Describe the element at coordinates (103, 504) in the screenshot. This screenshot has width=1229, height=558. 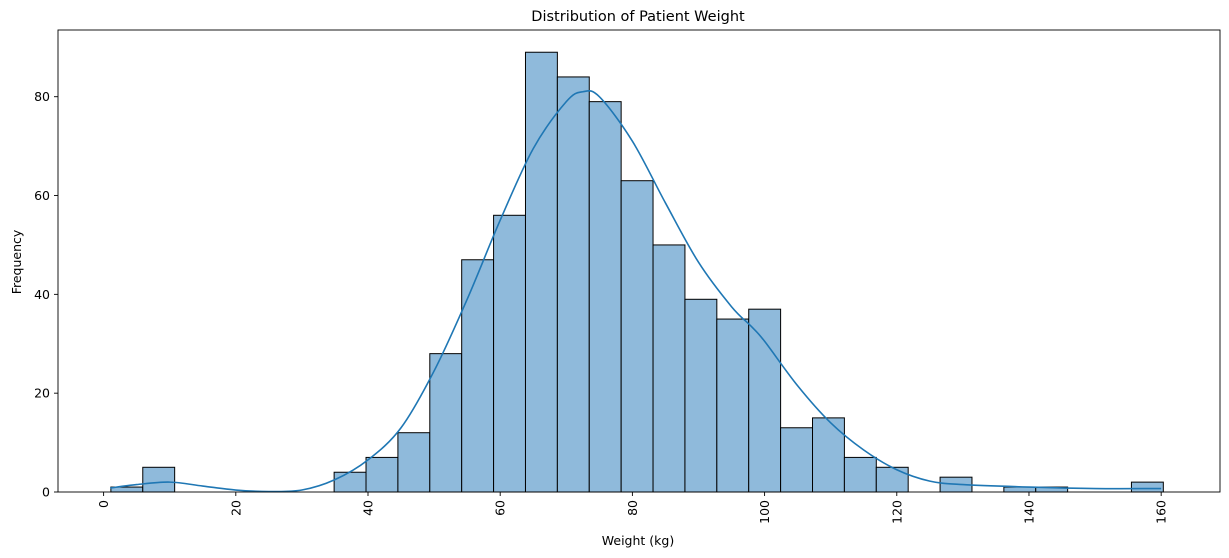
I see `x-tick-label: 0` at that location.